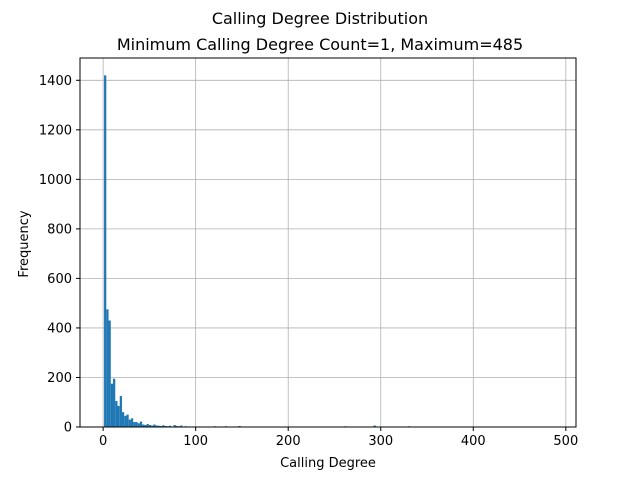  What do you see at coordinates (195, 441) in the screenshot?
I see `x-tick-label: 100` at bounding box center [195, 441].